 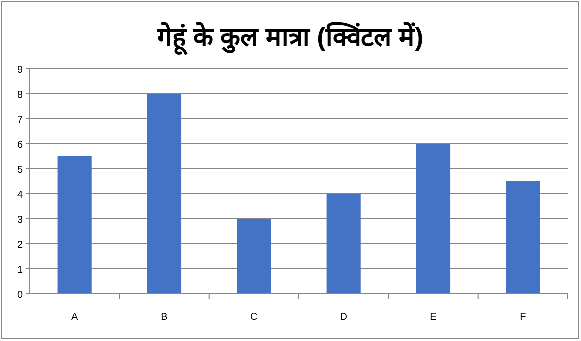 What do you see at coordinates (20, 120) in the screenshot?
I see `y-tick-label: 7` at bounding box center [20, 120].